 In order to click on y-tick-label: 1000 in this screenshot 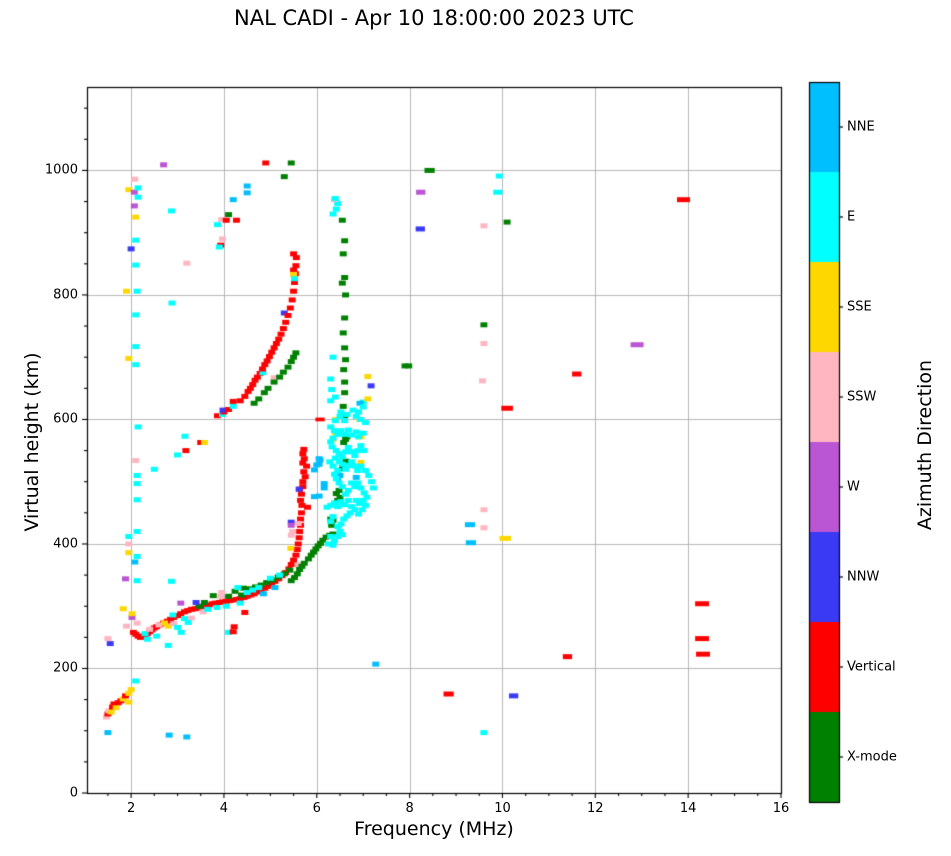, I will do `click(61, 170)`.